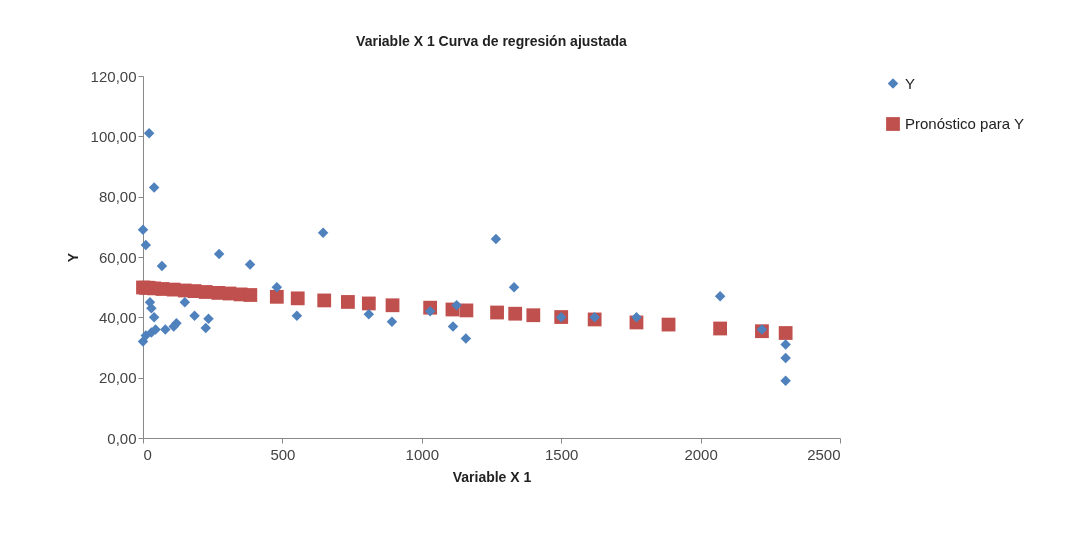 The width and height of the screenshot is (1091, 550). What do you see at coordinates (964, 123) in the screenshot?
I see `legend-label: Pronóstico para Y` at bounding box center [964, 123].